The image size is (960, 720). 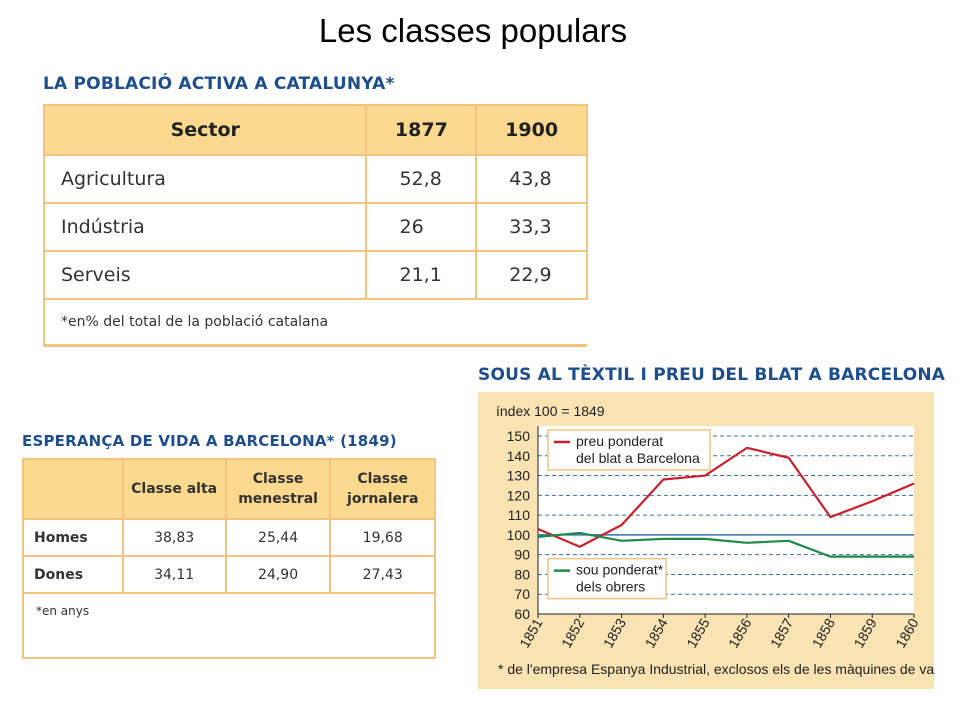 I want to click on table-footnote-row: *en anys, so click(x=229, y=625).